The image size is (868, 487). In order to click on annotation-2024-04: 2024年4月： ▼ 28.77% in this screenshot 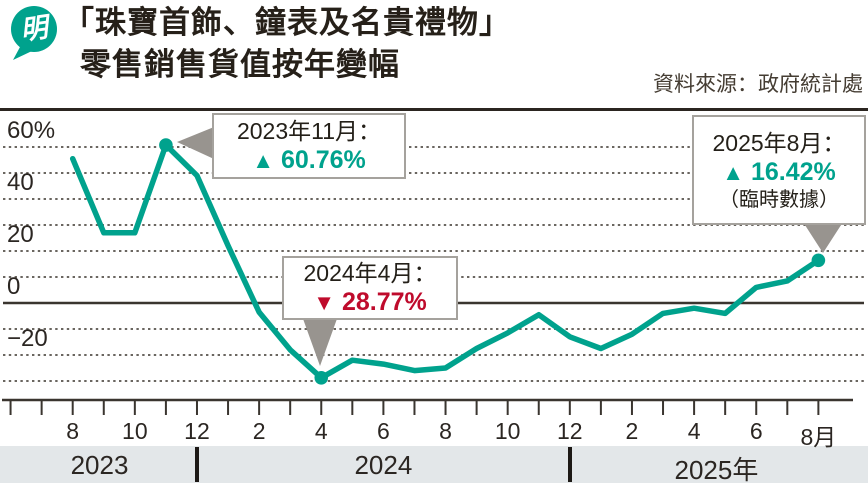, I will do `click(370, 288)`.